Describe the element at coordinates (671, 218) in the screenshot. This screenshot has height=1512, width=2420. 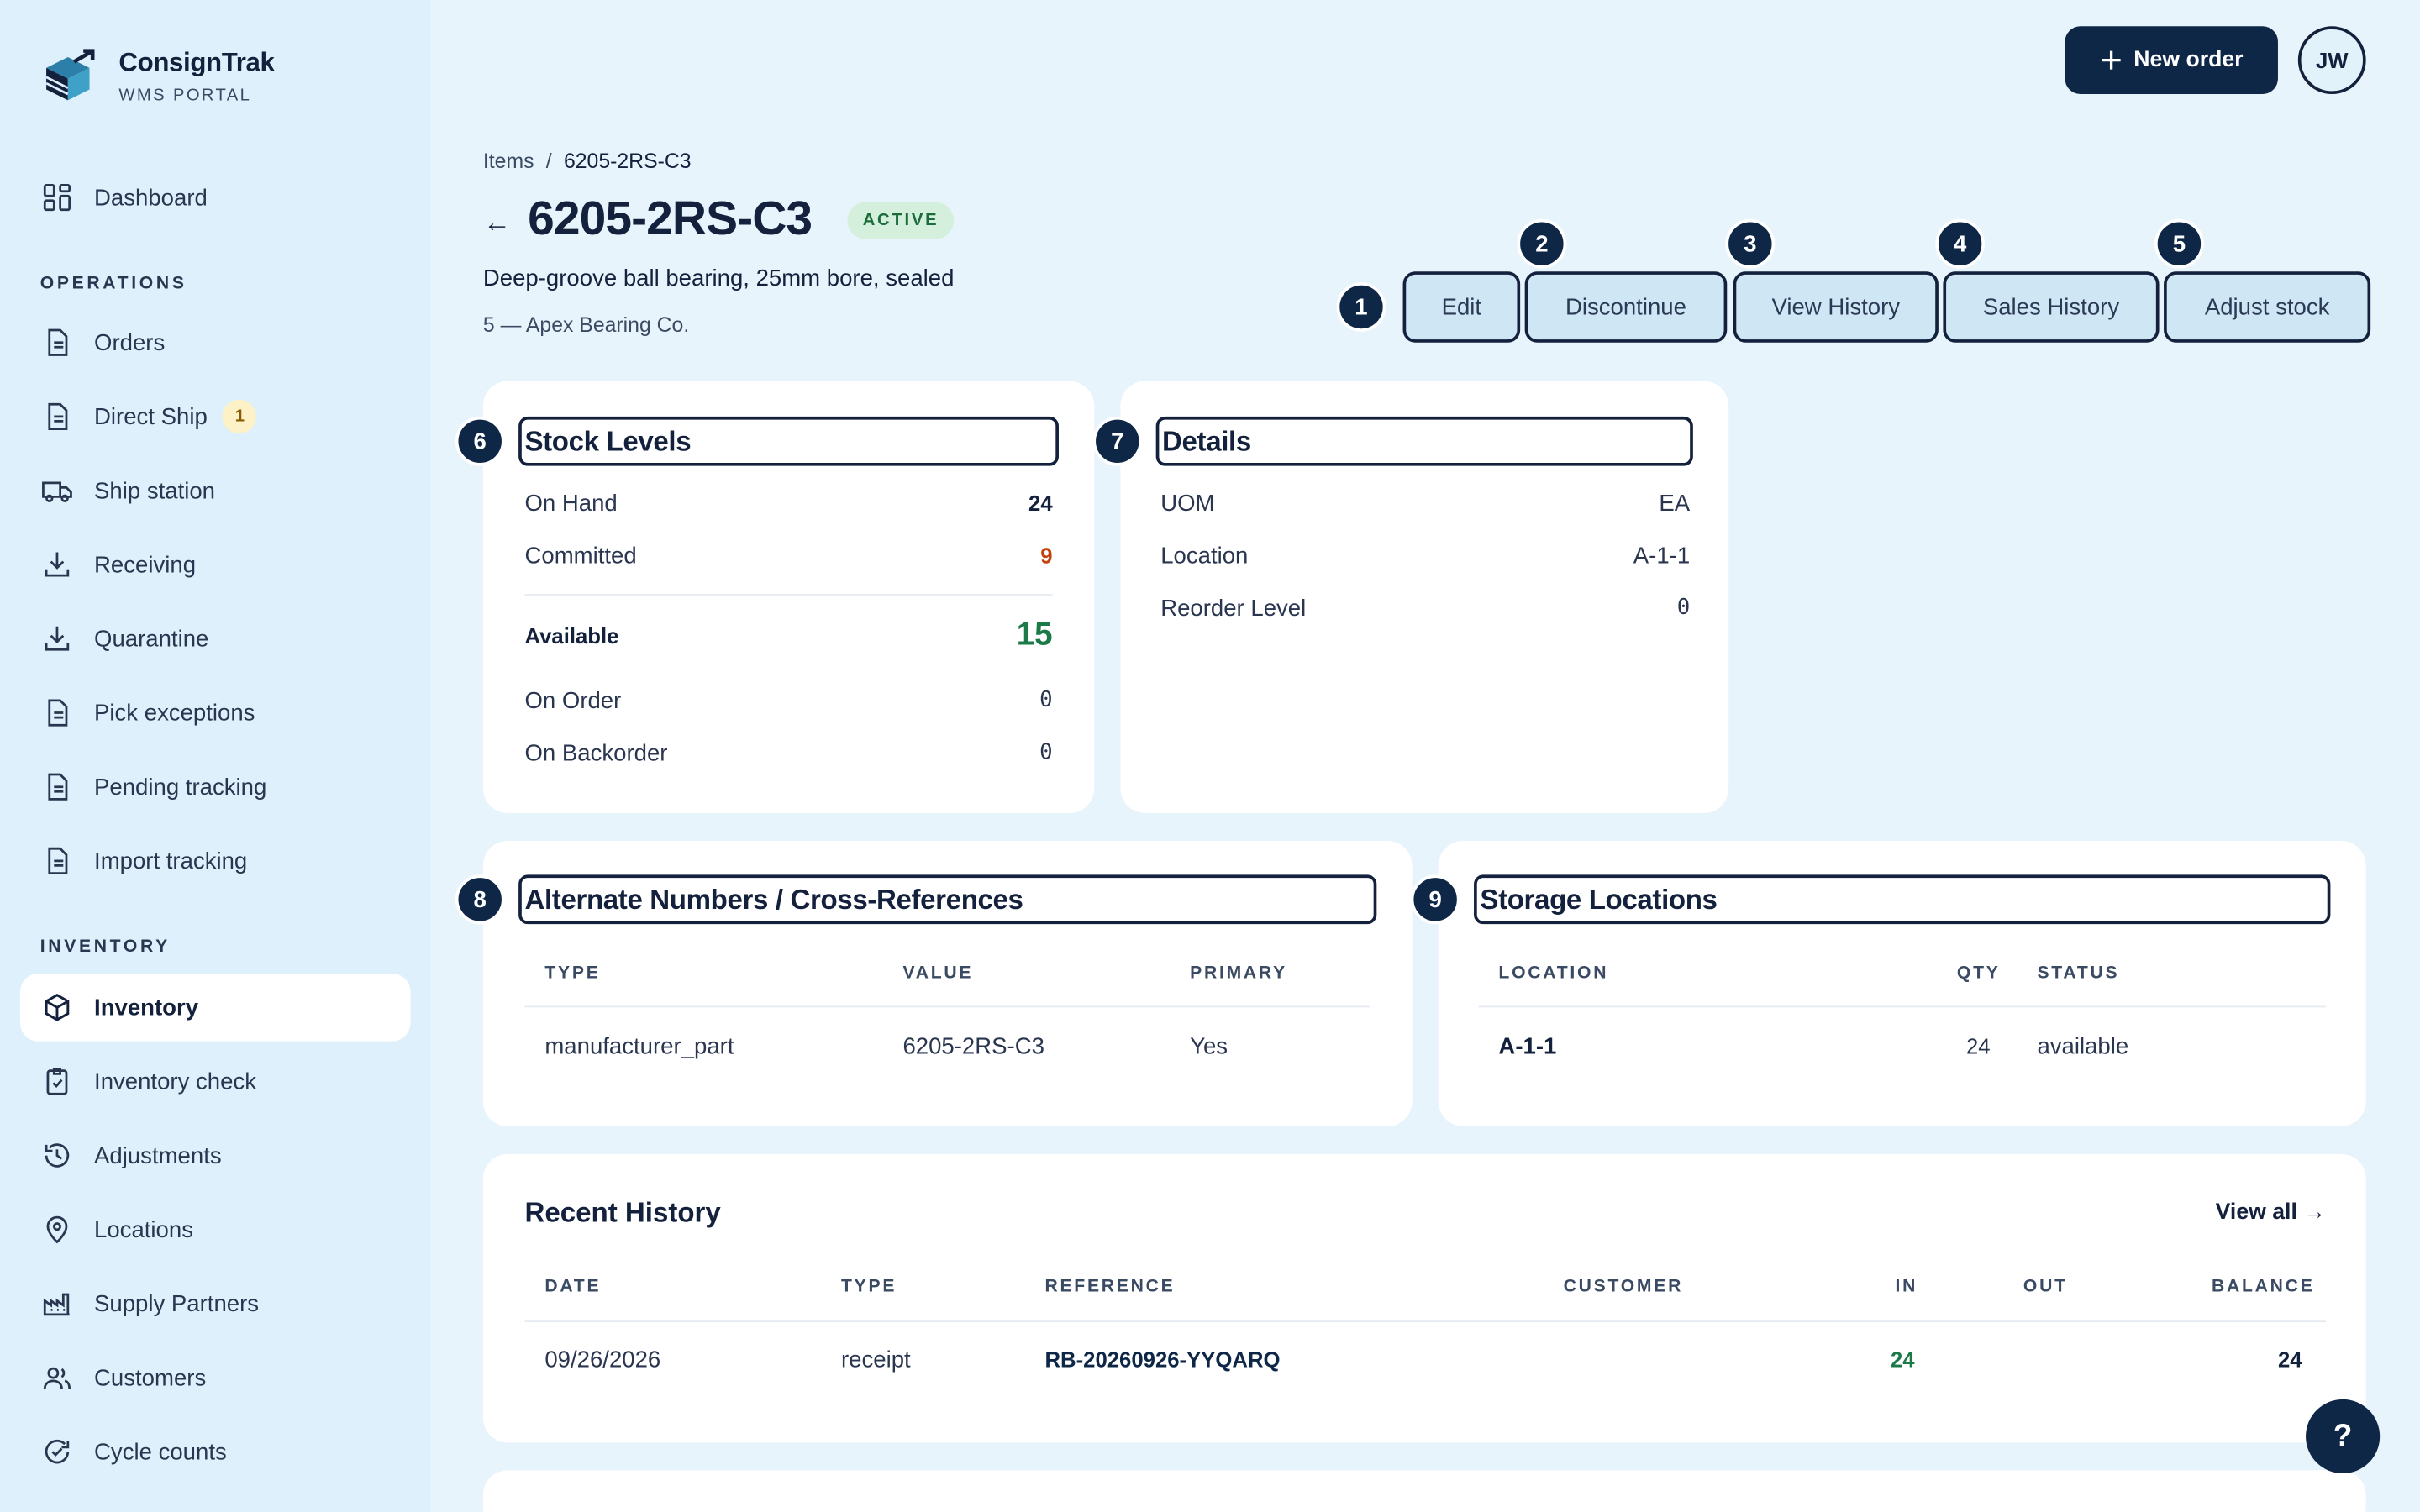
I see `page-title: 6205-2RS-C3` at that location.